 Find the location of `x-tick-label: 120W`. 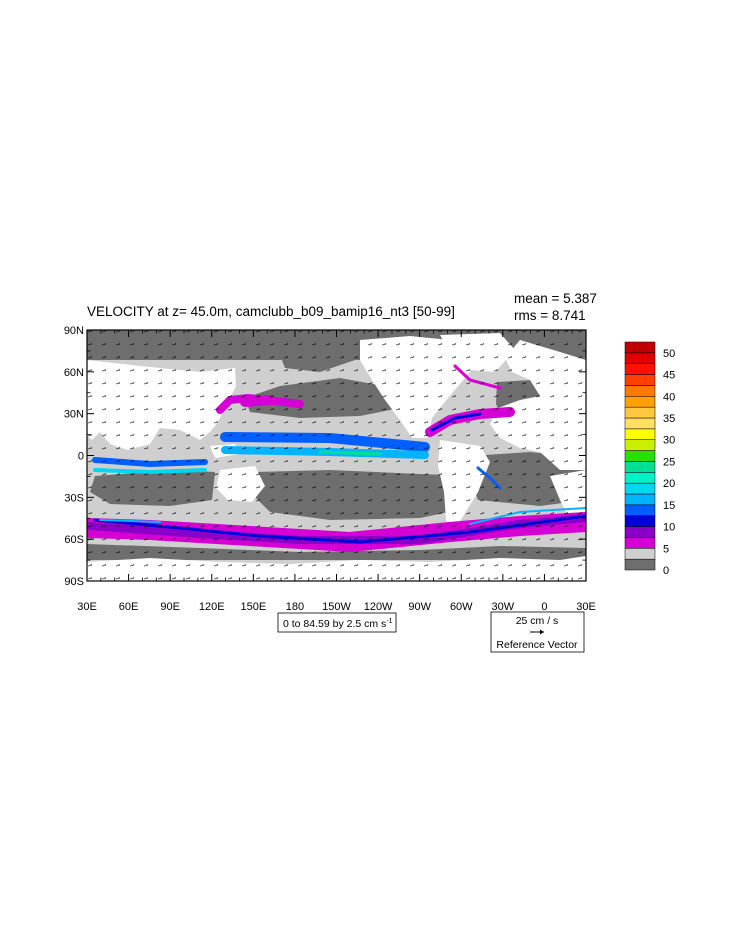

x-tick-label: 120W is located at coordinates (378, 607).